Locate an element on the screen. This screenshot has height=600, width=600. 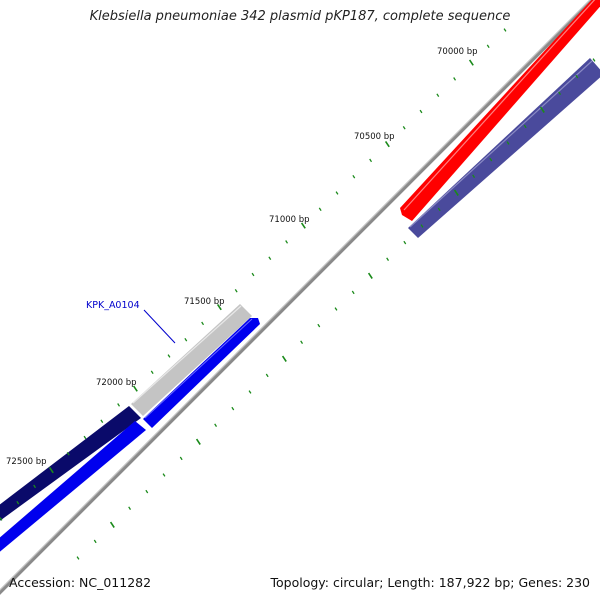
feature-slate is located at coordinates (504, 148).